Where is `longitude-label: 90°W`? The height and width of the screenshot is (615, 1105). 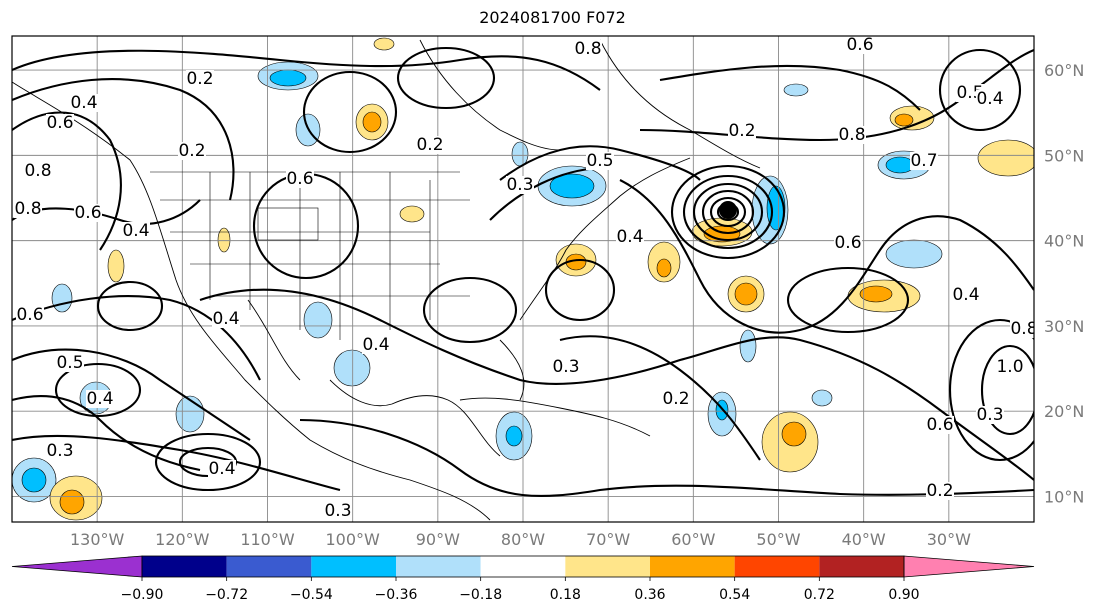 longitude-label: 90°W is located at coordinates (438, 539).